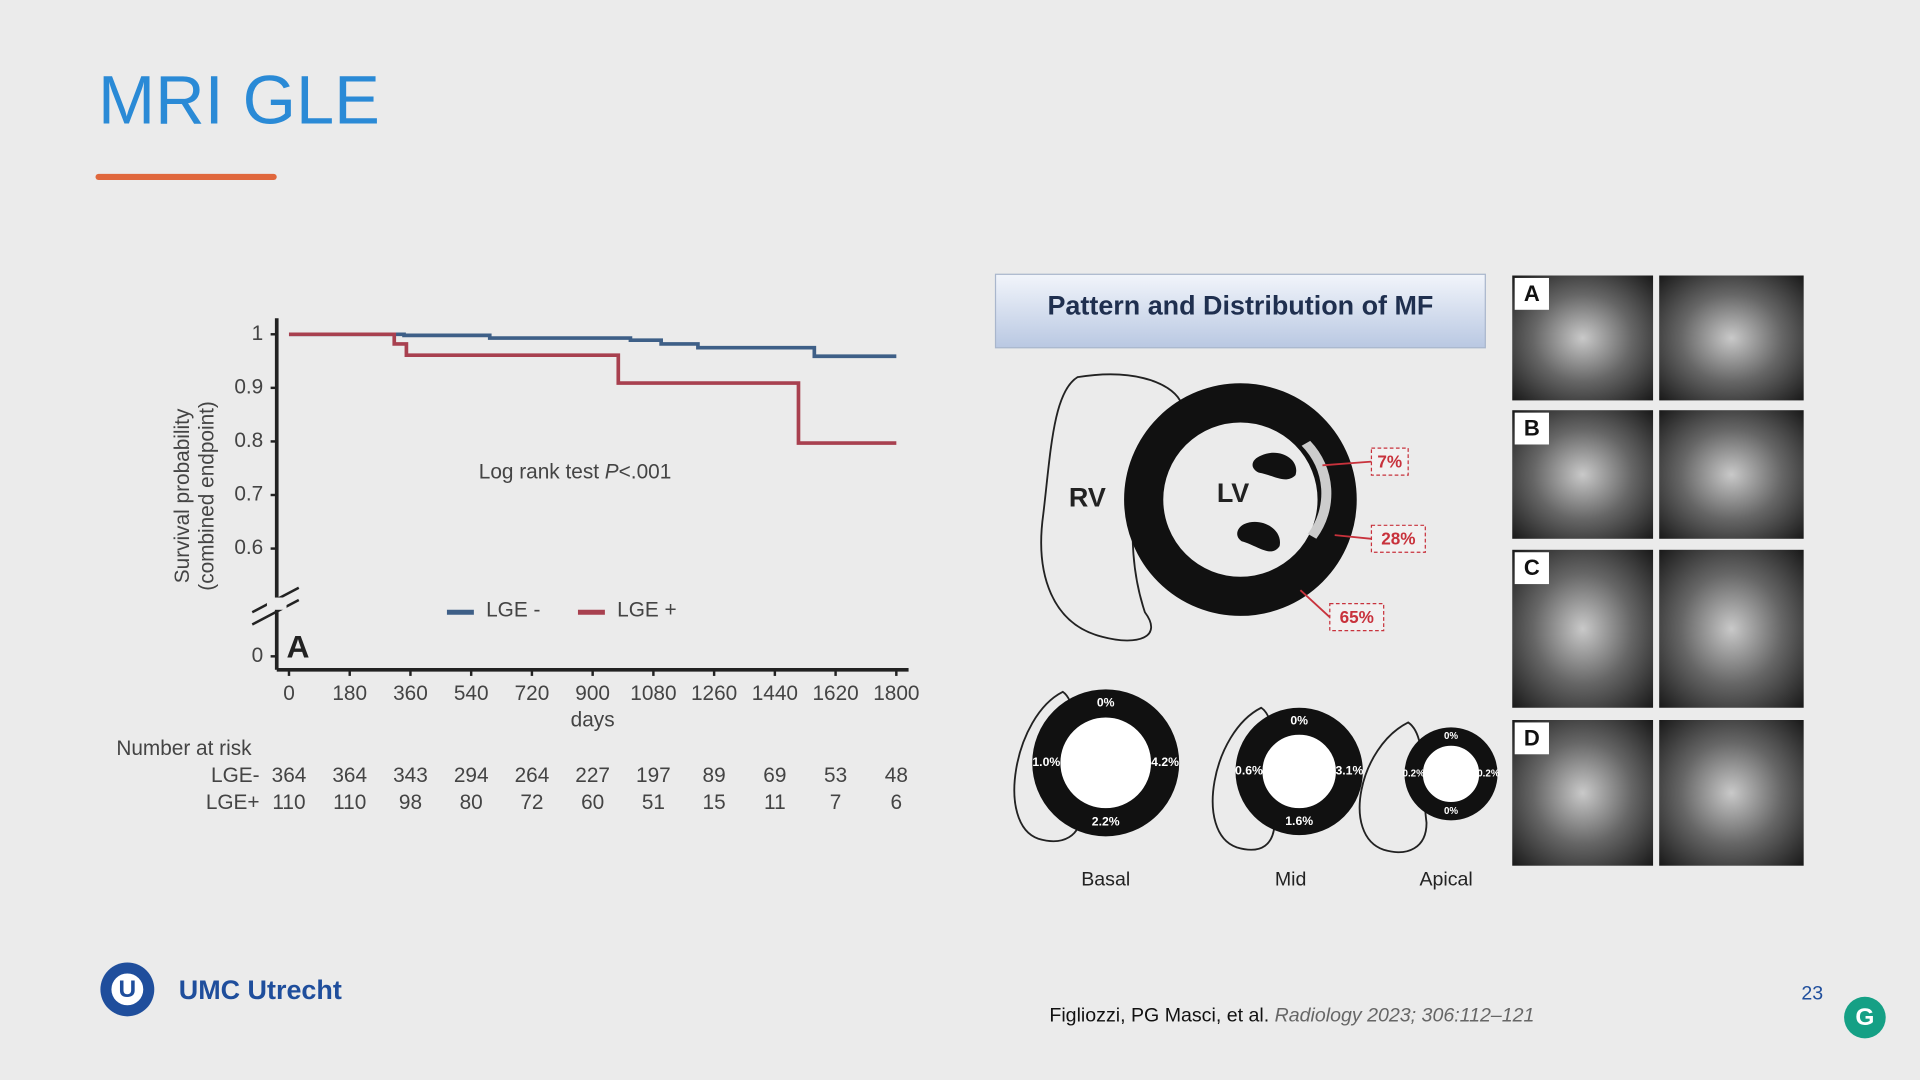 This screenshot has height=1080, width=1920. Describe the element at coordinates (1865, 1017) in the screenshot. I see `assistant-button` at that location.